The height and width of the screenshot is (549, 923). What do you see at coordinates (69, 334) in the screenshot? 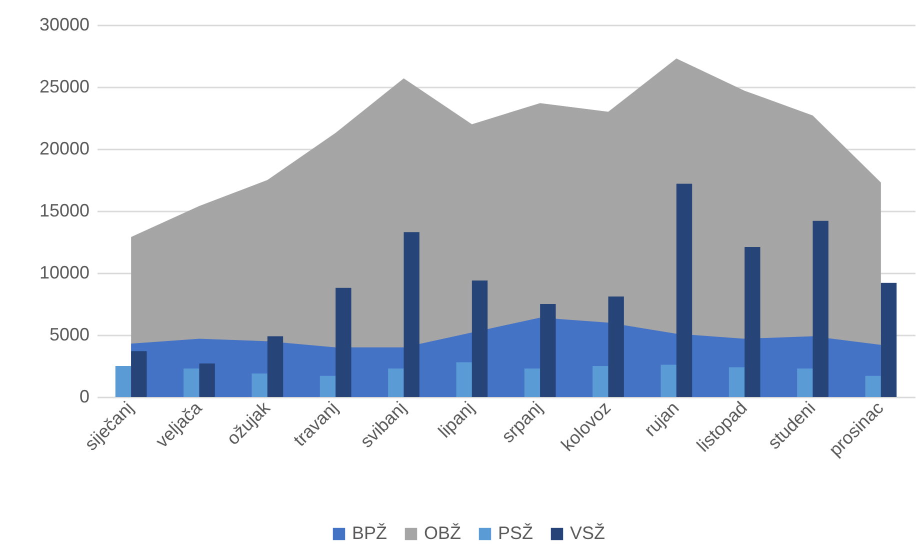
I see `y-tick-label: 5000` at bounding box center [69, 334].